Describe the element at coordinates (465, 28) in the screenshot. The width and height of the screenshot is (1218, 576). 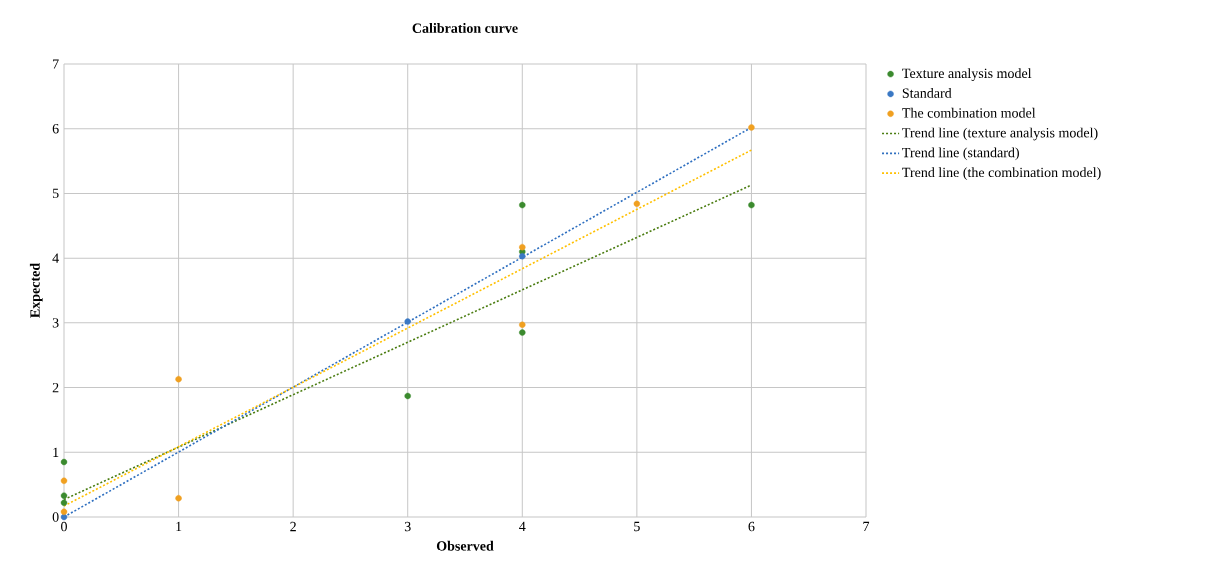
I see `chart-title: Calibration curve` at that location.